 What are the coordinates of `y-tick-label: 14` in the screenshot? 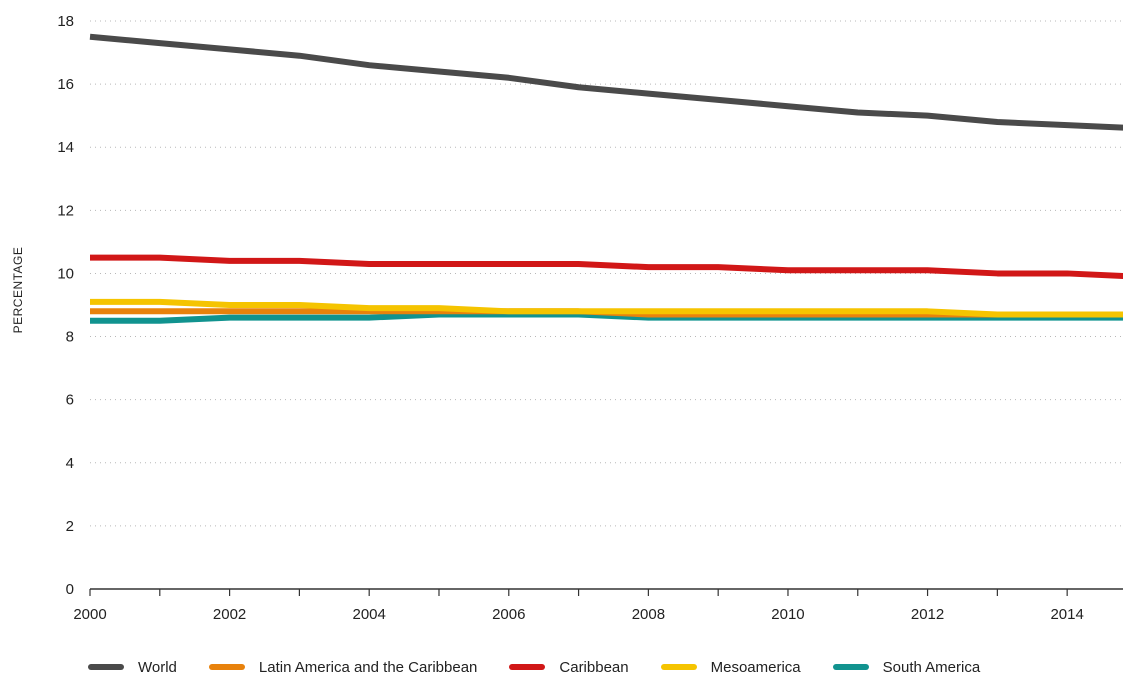 It's located at (65, 147).